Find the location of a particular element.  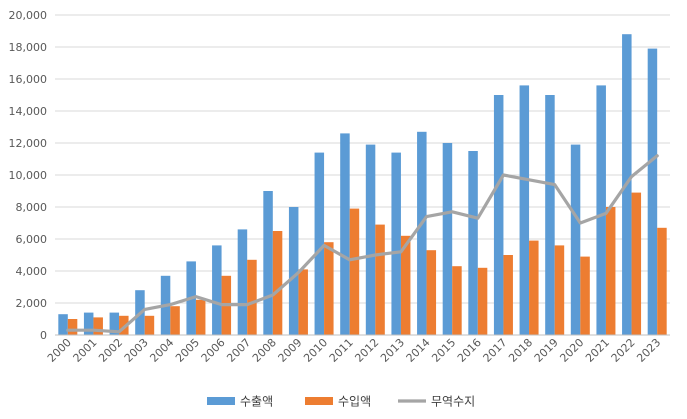

x-tick-label: 2004 is located at coordinates (161, 350).